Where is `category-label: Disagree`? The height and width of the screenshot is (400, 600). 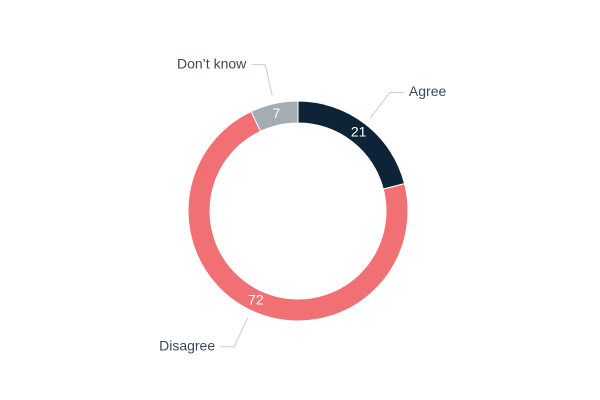 category-label: Disagree is located at coordinates (187, 345).